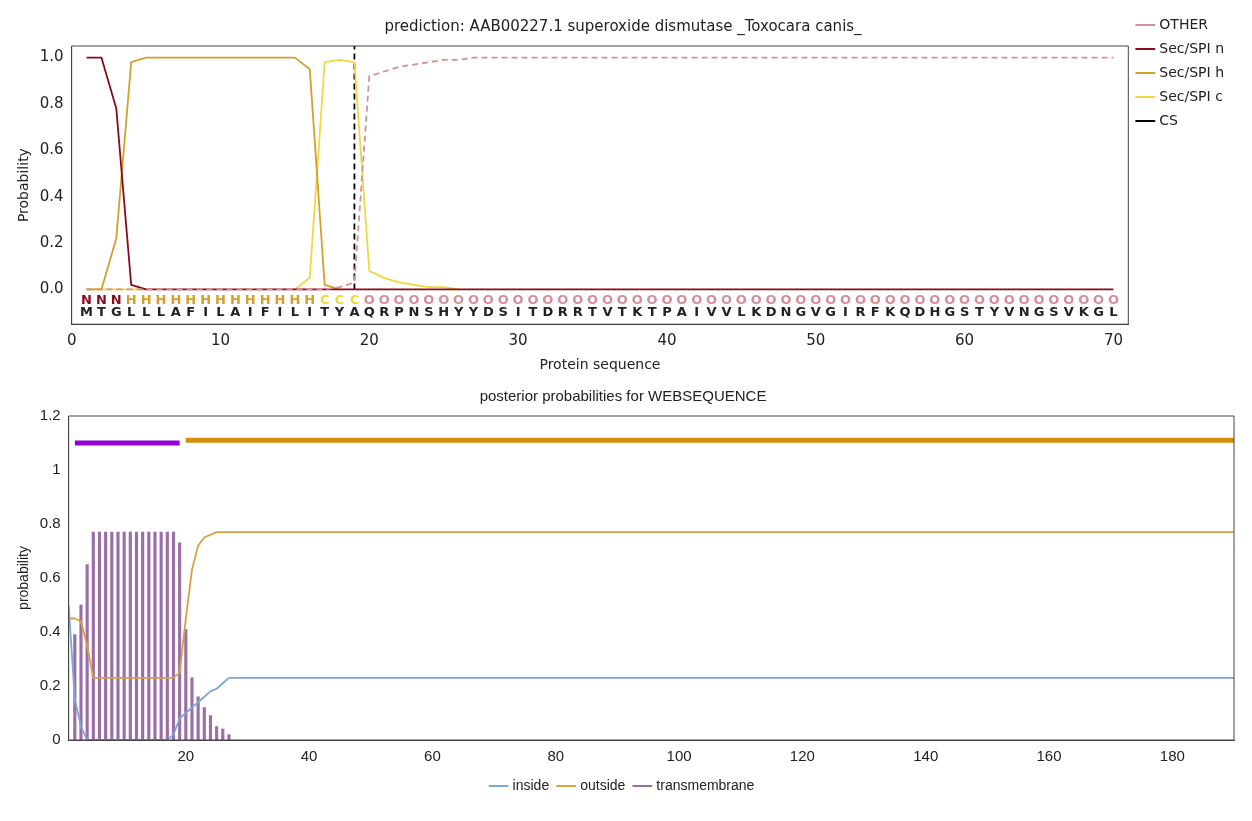 The width and height of the screenshot is (1252, 821). Describe the element at coordinates (600, 364) in the screenshot. I see `x-axis-title: Protein sequence` at that location.